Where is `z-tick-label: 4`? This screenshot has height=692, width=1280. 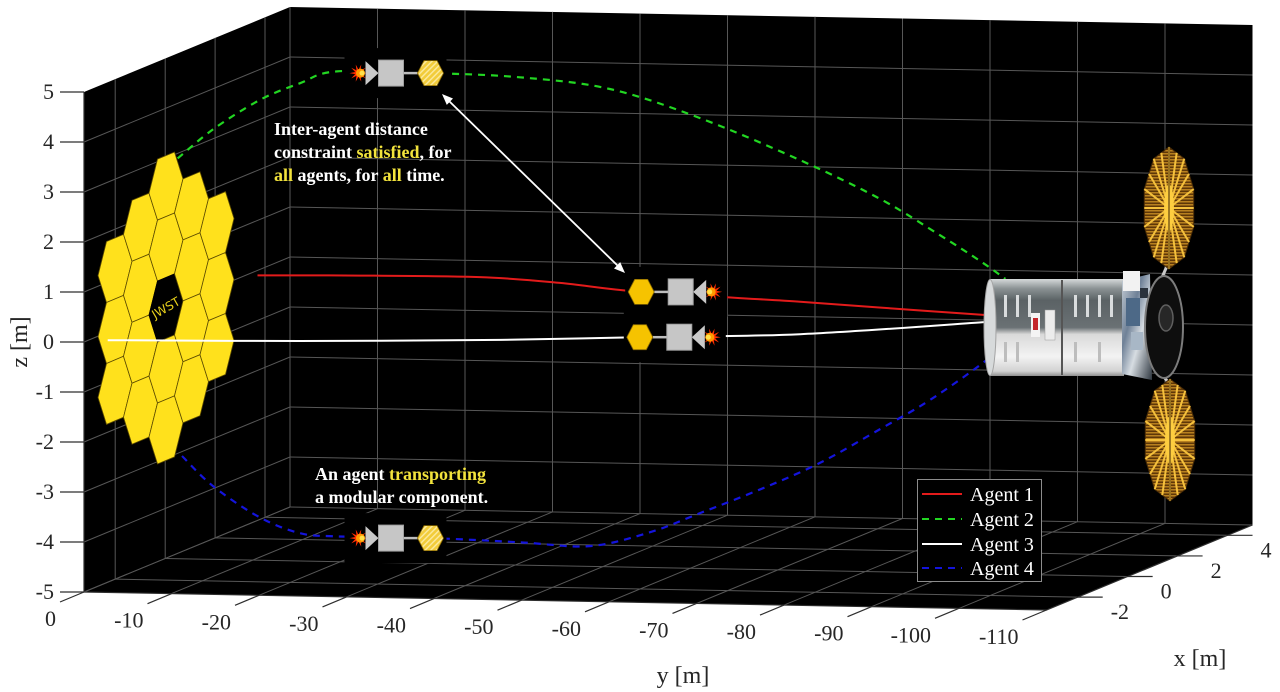
z-tick-label: 4 is located at coordinates (48, 141).